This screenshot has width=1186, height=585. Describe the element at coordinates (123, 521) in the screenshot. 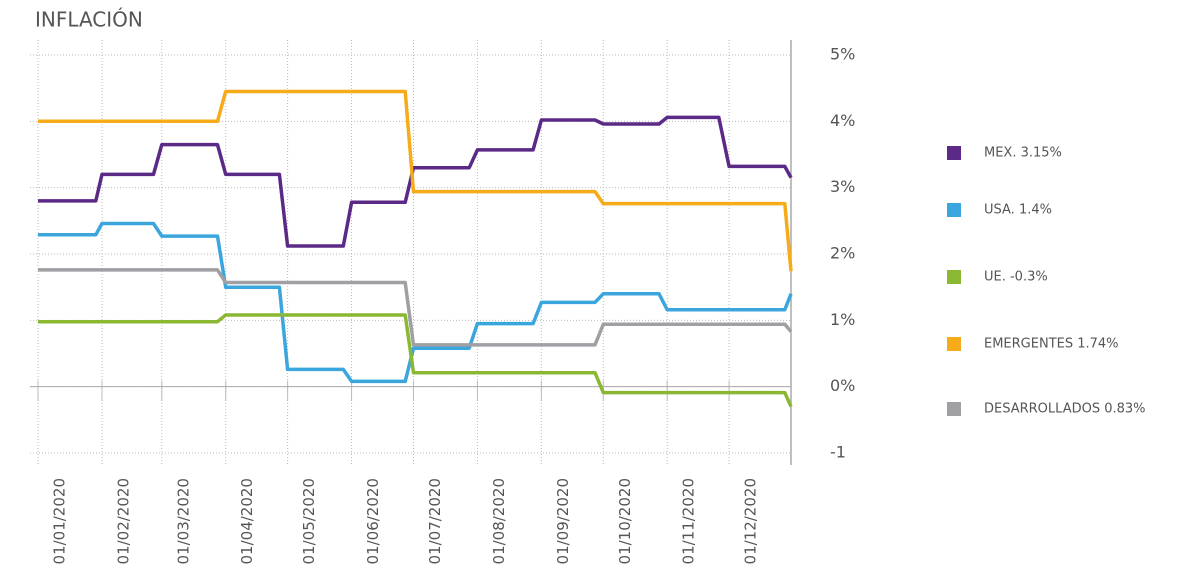

I see `x-tick-label: 01/02/2020` at that location.